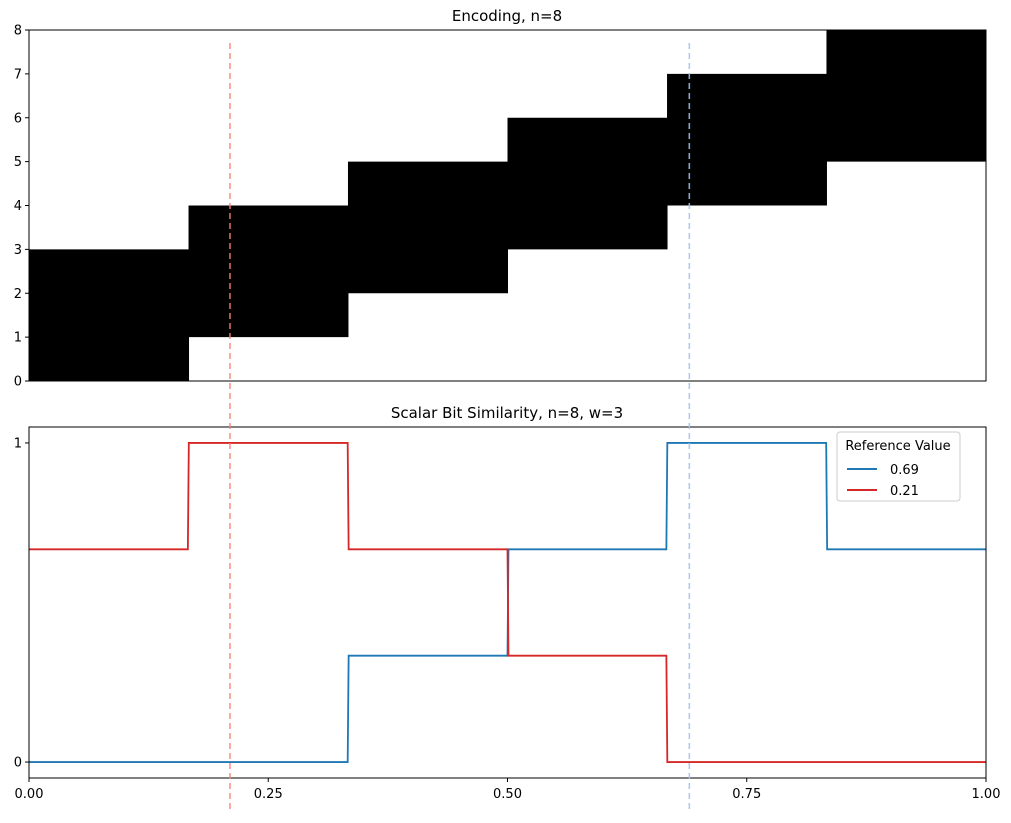 Image resolution: width=1011 pixels, height=823 pixels. Describe the element at coordinates (904, 491) in the screenshot. I see `legend-label-0.21: 0.21` at that location.